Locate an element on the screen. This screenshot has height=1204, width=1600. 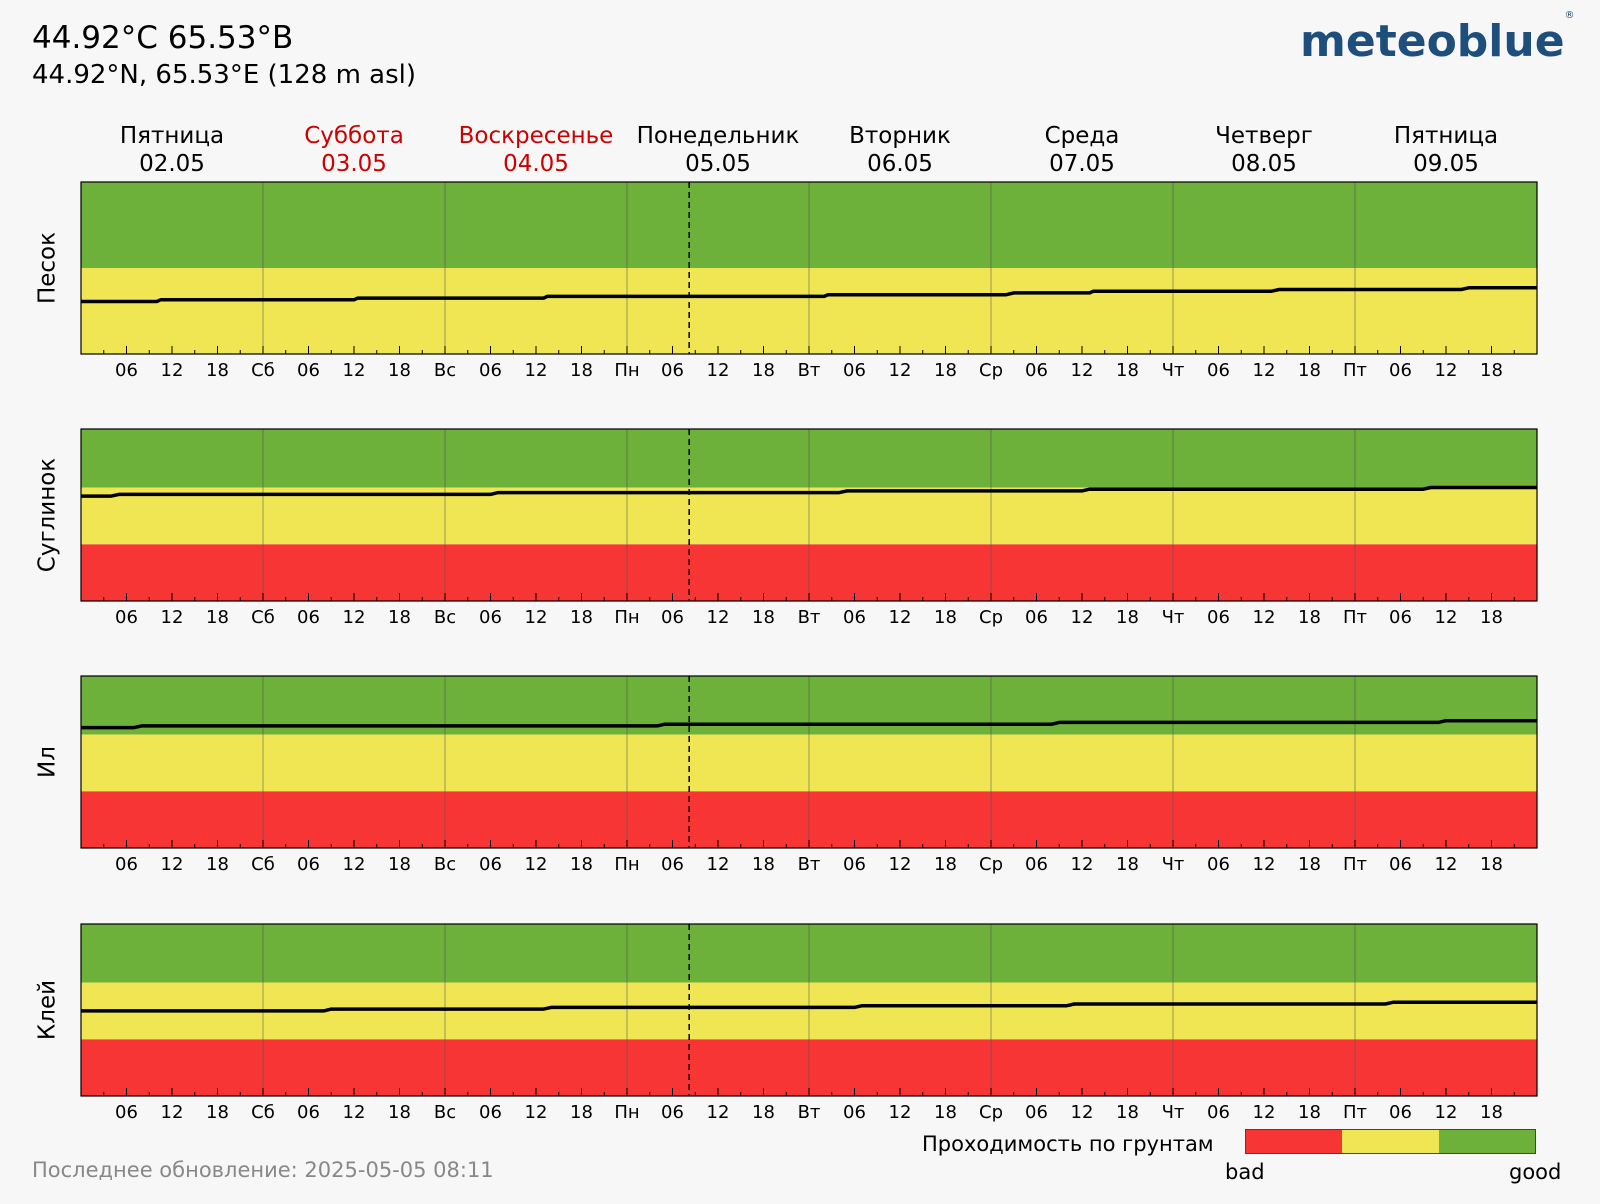
legend-swatch-bad is located at coordinates (1294, 1141).